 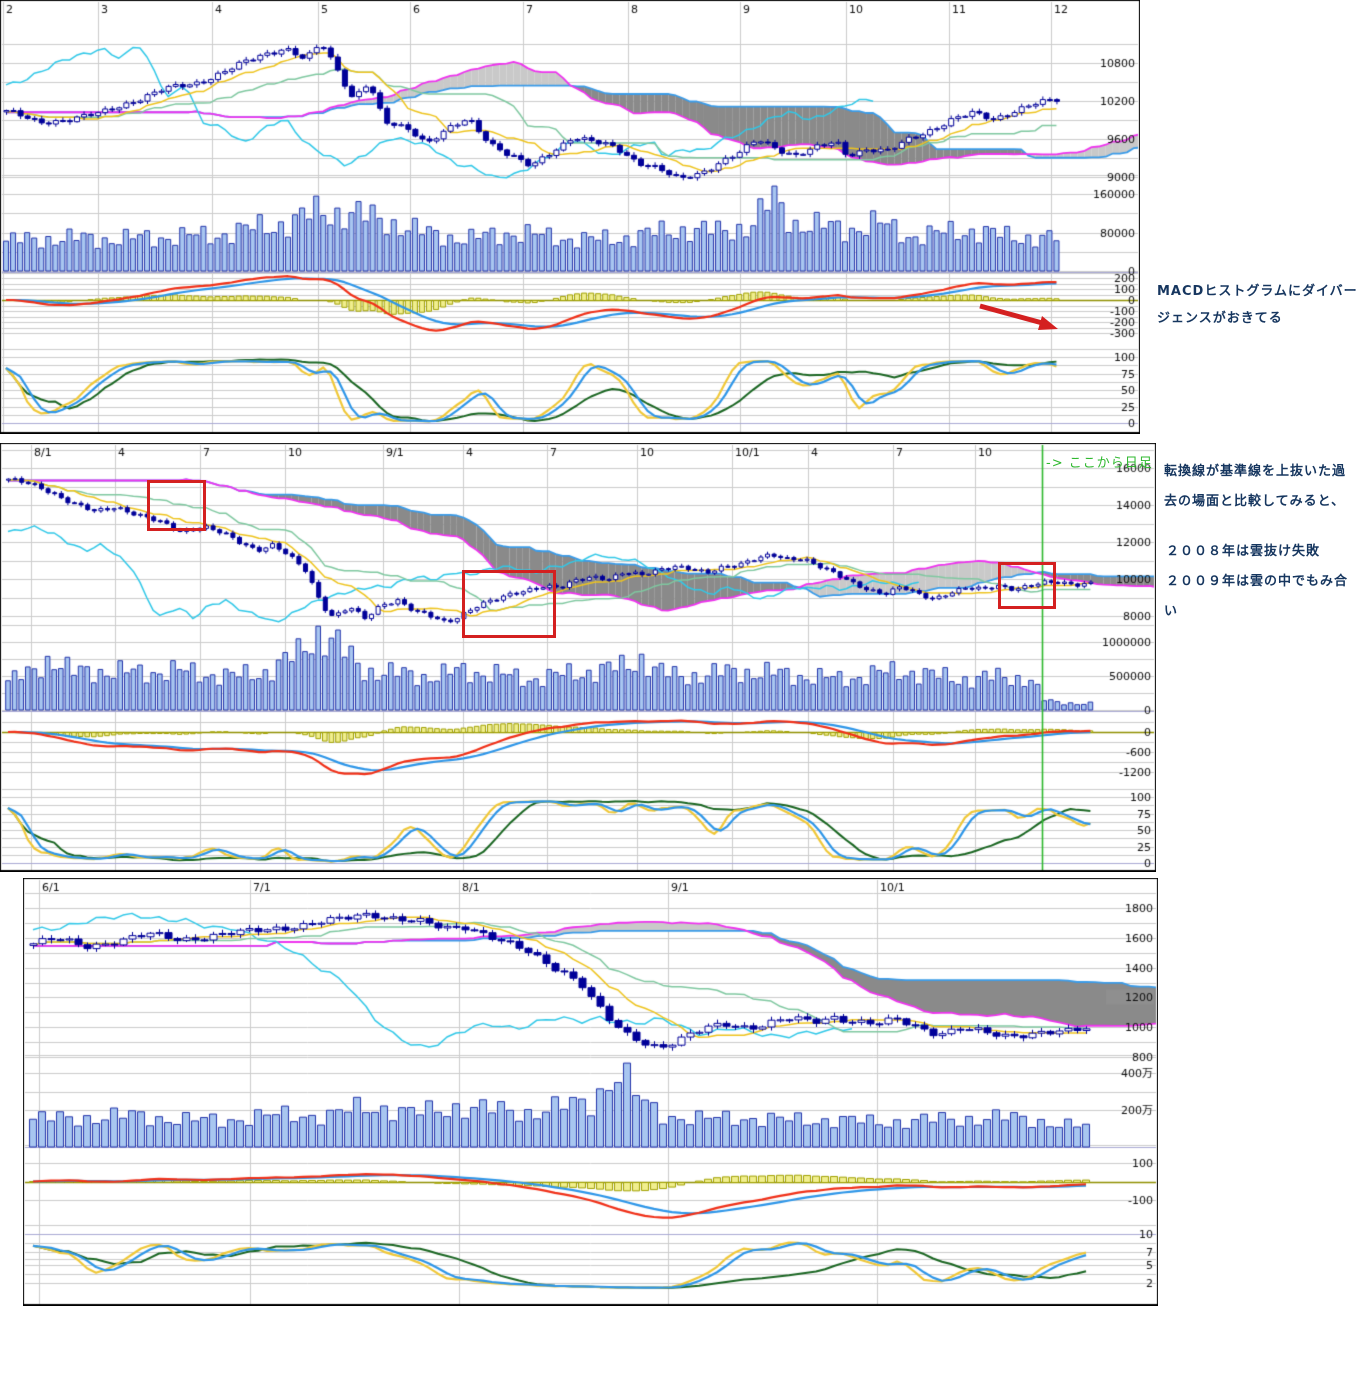 What do you see at coordinates (1257, 581) in the screenshot?
I see `note-comparison-line4: ２００９年は雲の中でもみ合` at bounding box center [1257, 581].